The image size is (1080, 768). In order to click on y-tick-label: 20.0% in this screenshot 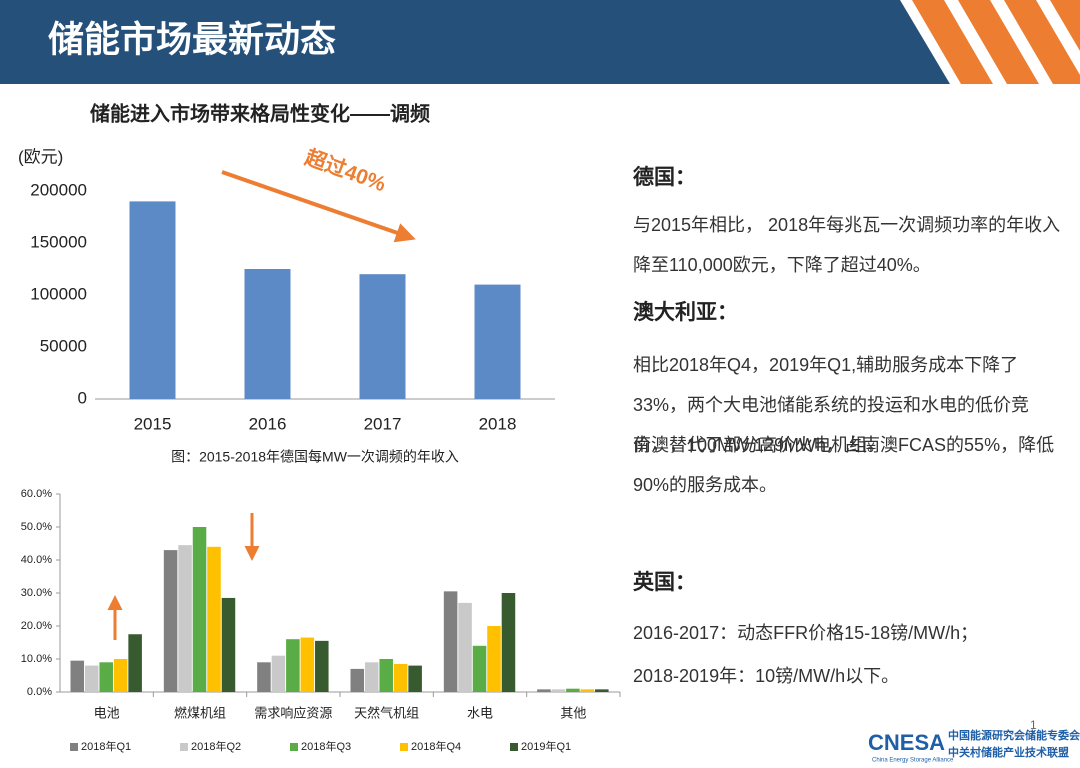, I will do `click(36, 626)`.